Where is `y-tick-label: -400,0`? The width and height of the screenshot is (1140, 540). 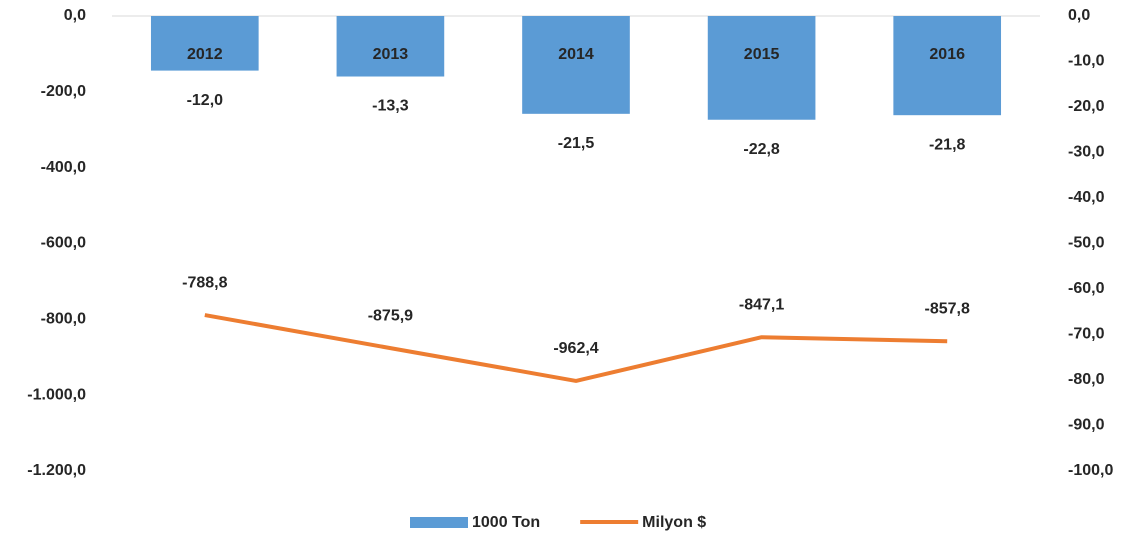 y-tick-label: -400,0 is located at coordinates (63, 167).